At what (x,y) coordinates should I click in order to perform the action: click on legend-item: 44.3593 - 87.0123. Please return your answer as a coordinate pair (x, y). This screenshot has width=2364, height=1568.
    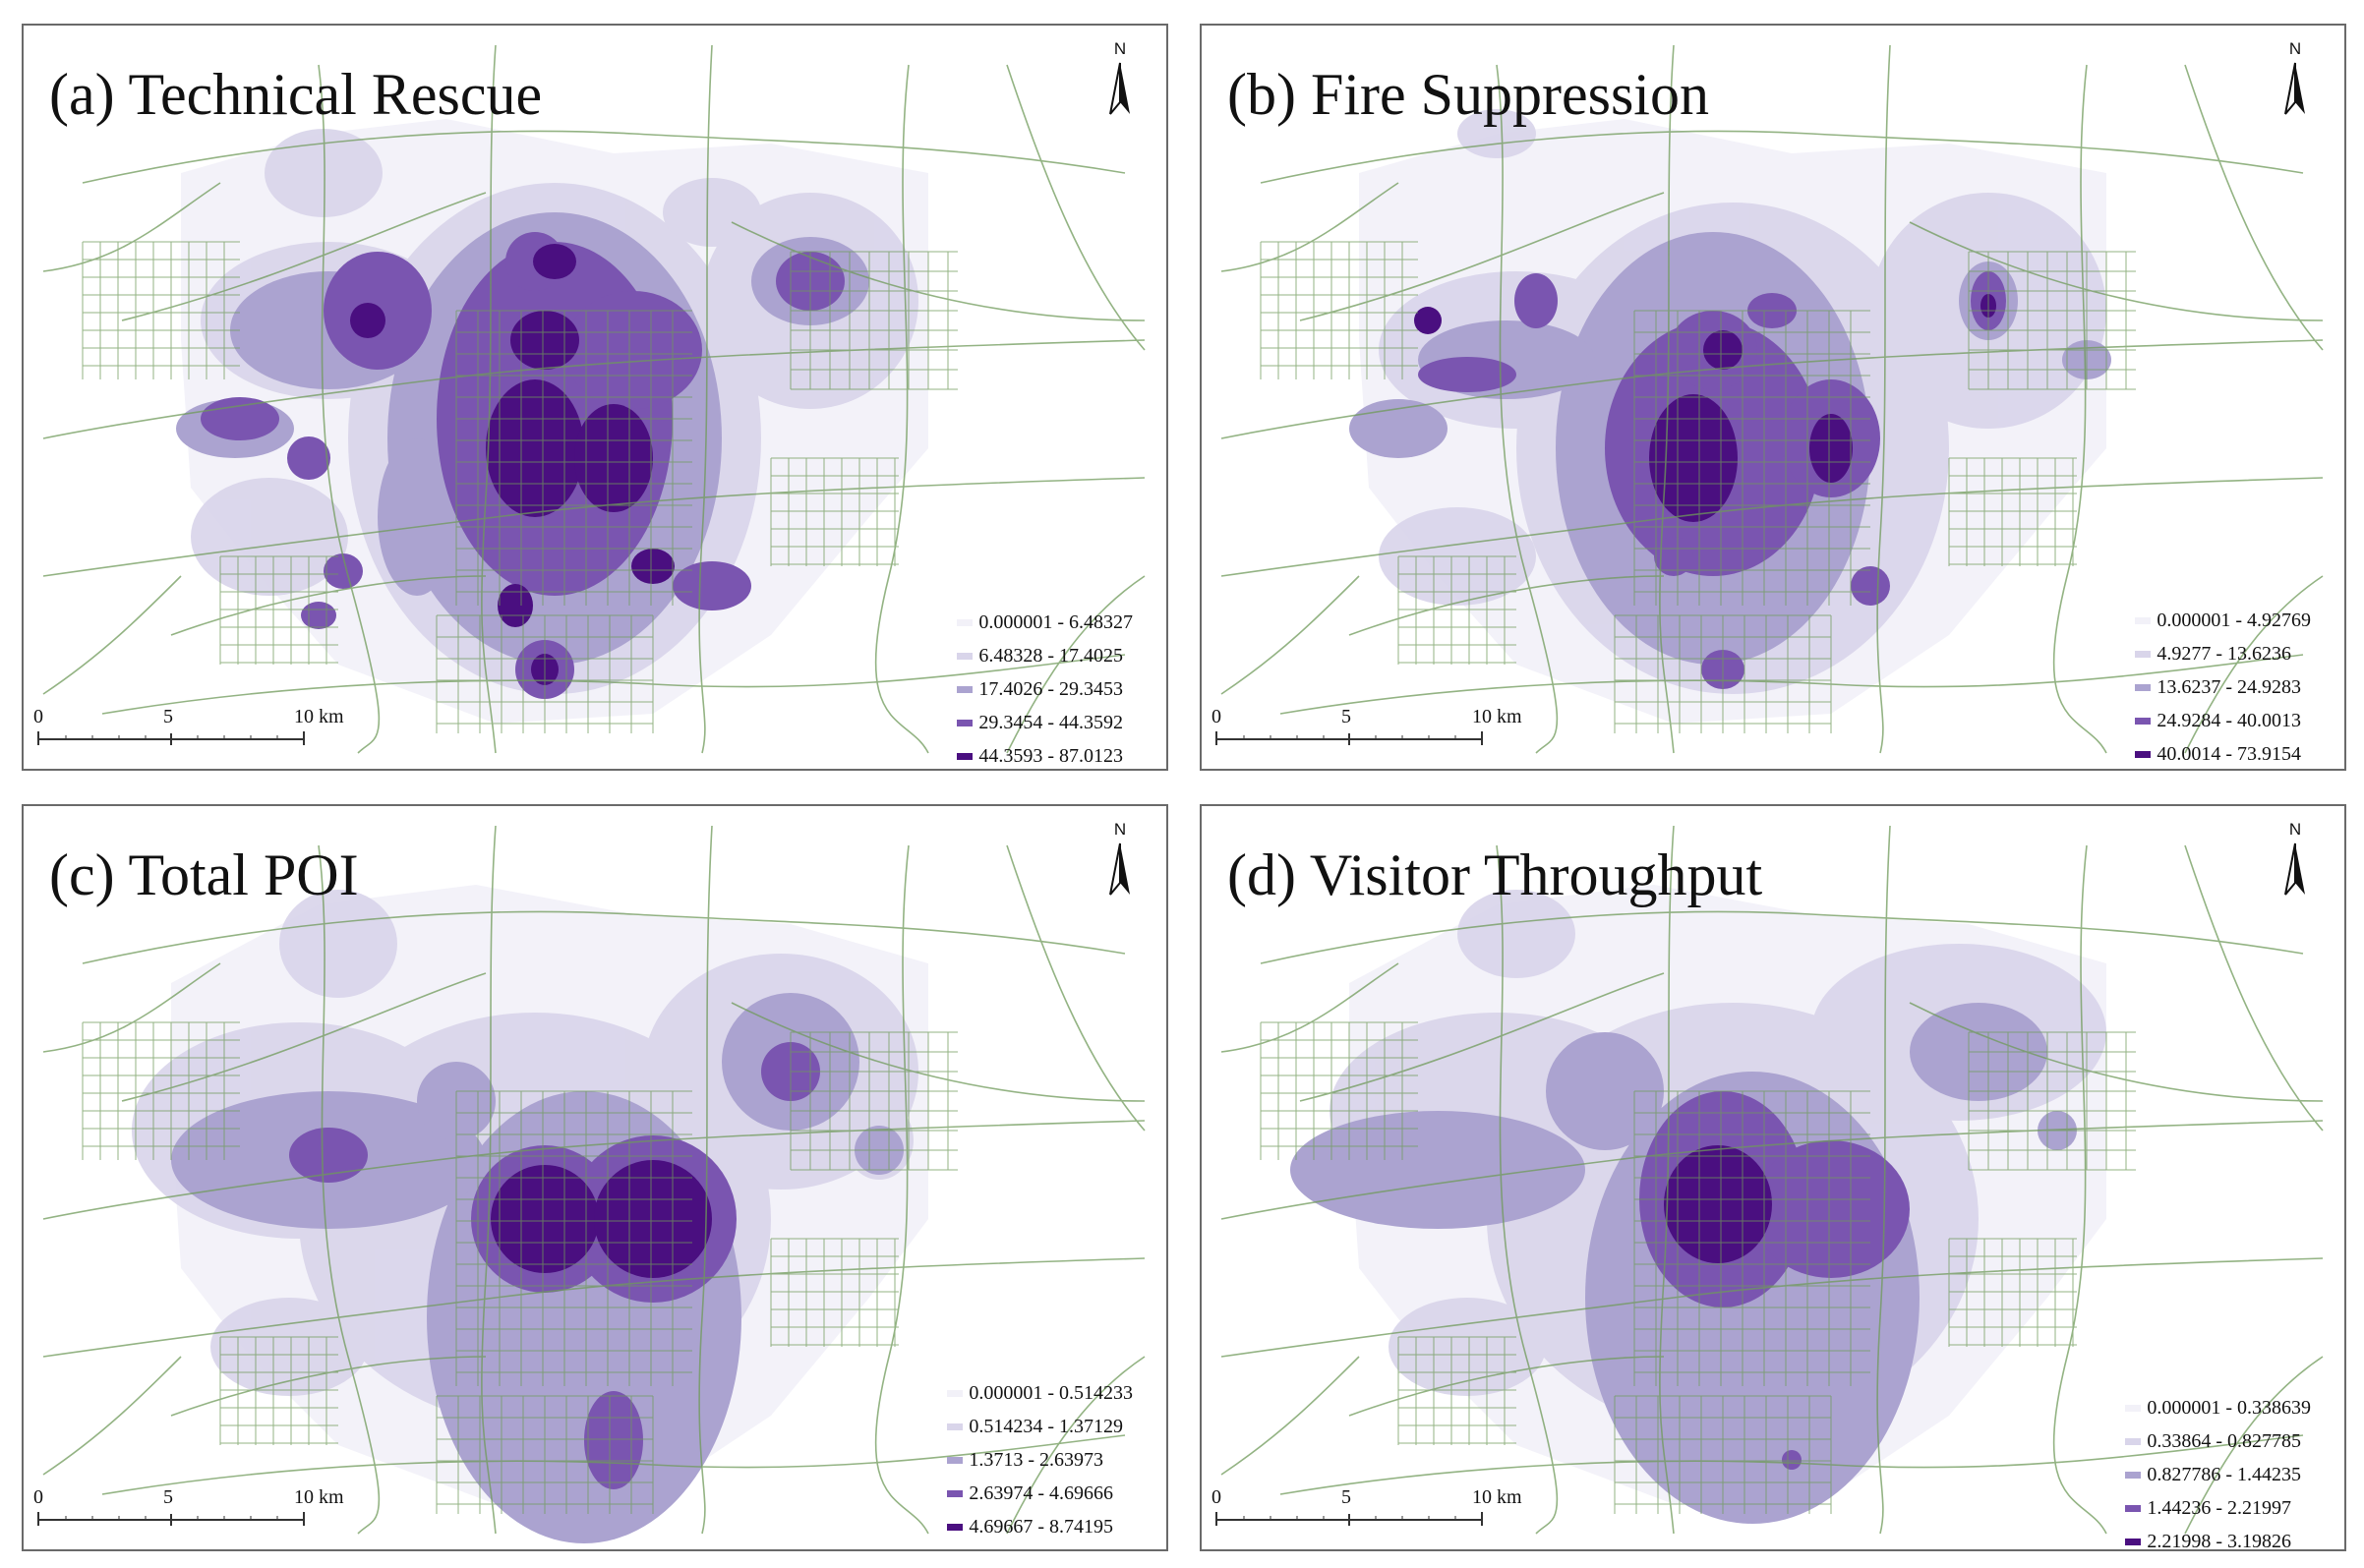
    Looking at the image, I should click on (1045, 754).